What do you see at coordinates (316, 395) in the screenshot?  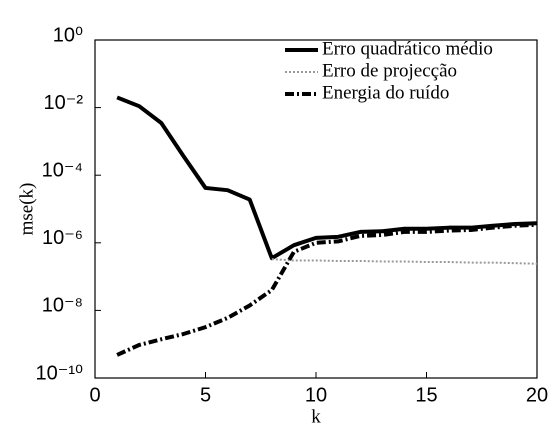 I see `x-tick-label: 10` at bounding box center [316, 395].